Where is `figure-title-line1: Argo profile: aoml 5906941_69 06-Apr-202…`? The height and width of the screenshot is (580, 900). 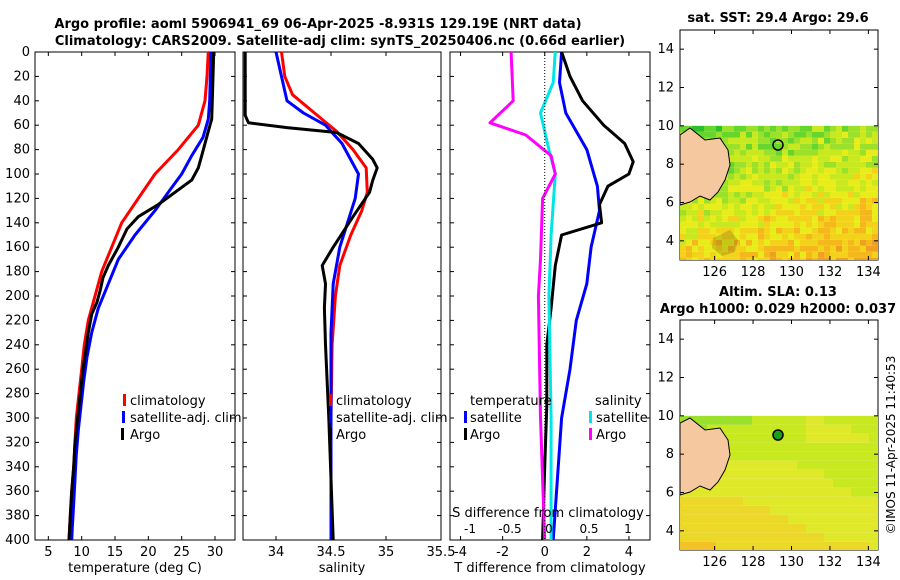
figure-title-line1: Argo profile: aoml 5906941_69 06-Apr-202… is located at coordinates (317, 24).